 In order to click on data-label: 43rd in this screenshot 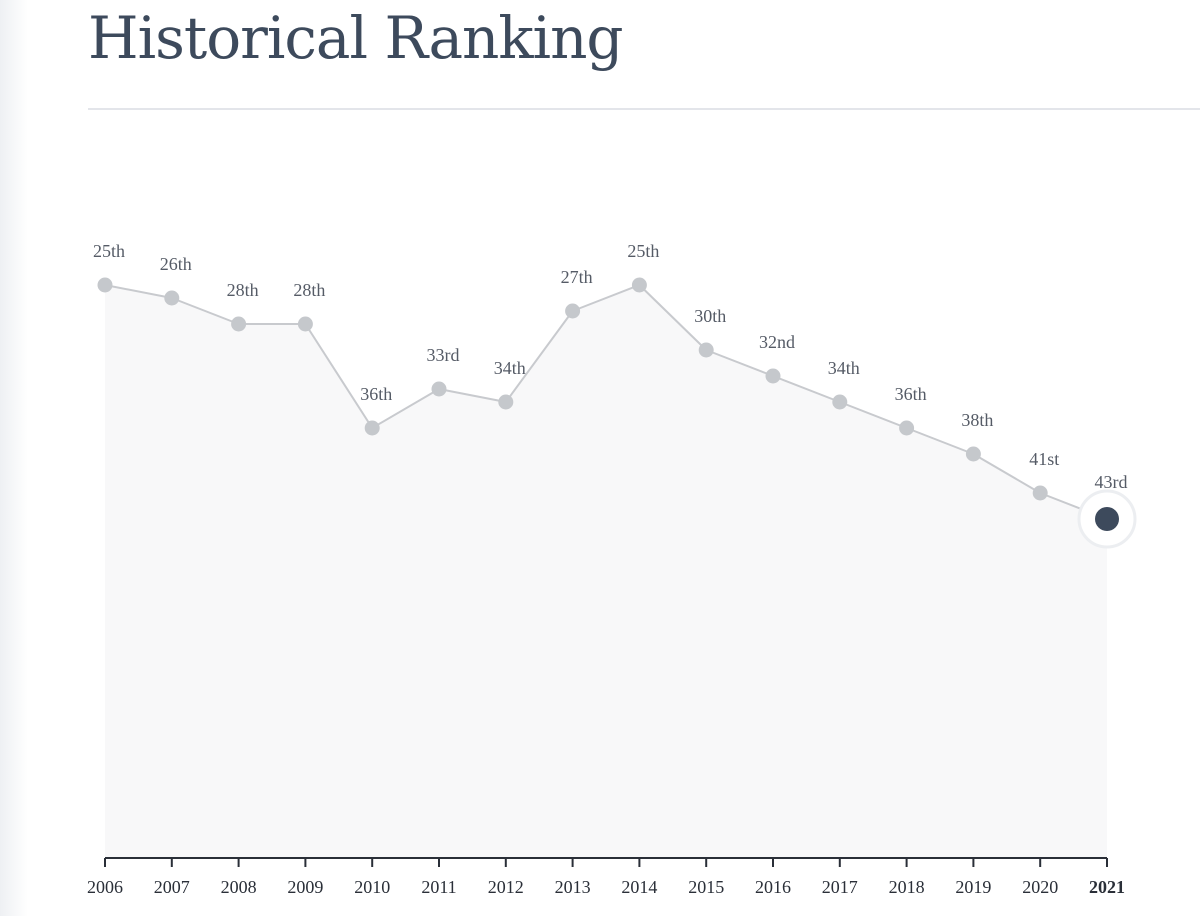, I will do `click(1111, 482)`.